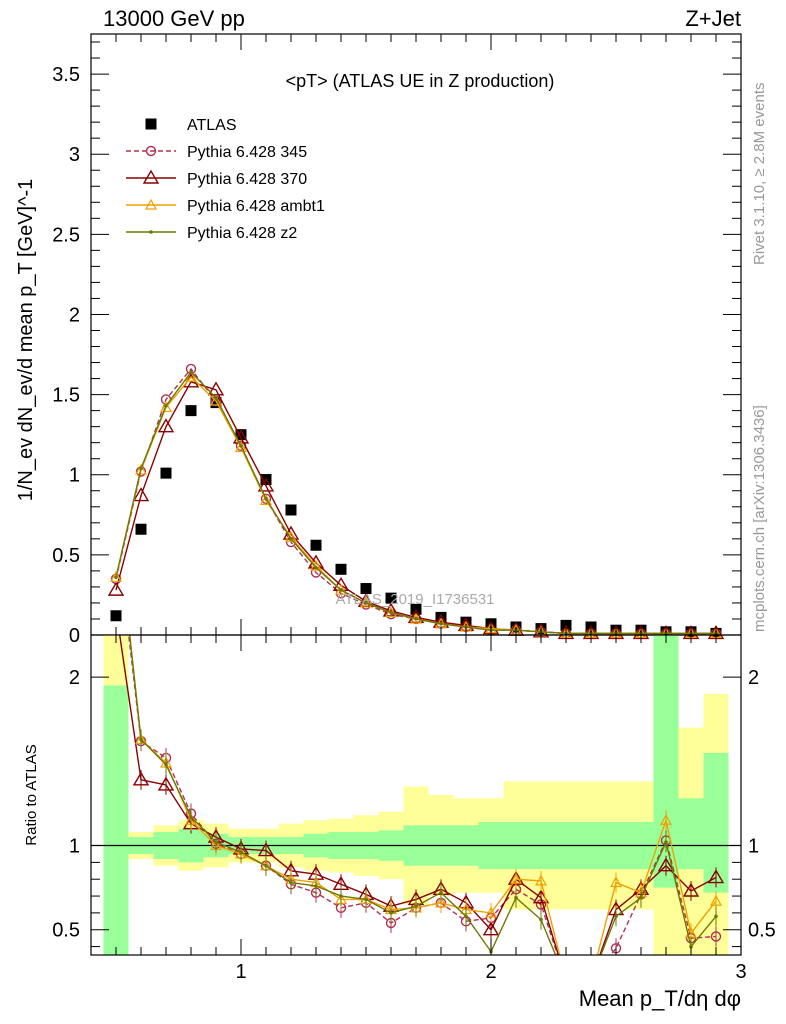  What do you see at coordinates (256, 206) in the screenshot?
I see `legend-label-3: Pythia 6.428 ambt1` at bounding box center [256, 206].